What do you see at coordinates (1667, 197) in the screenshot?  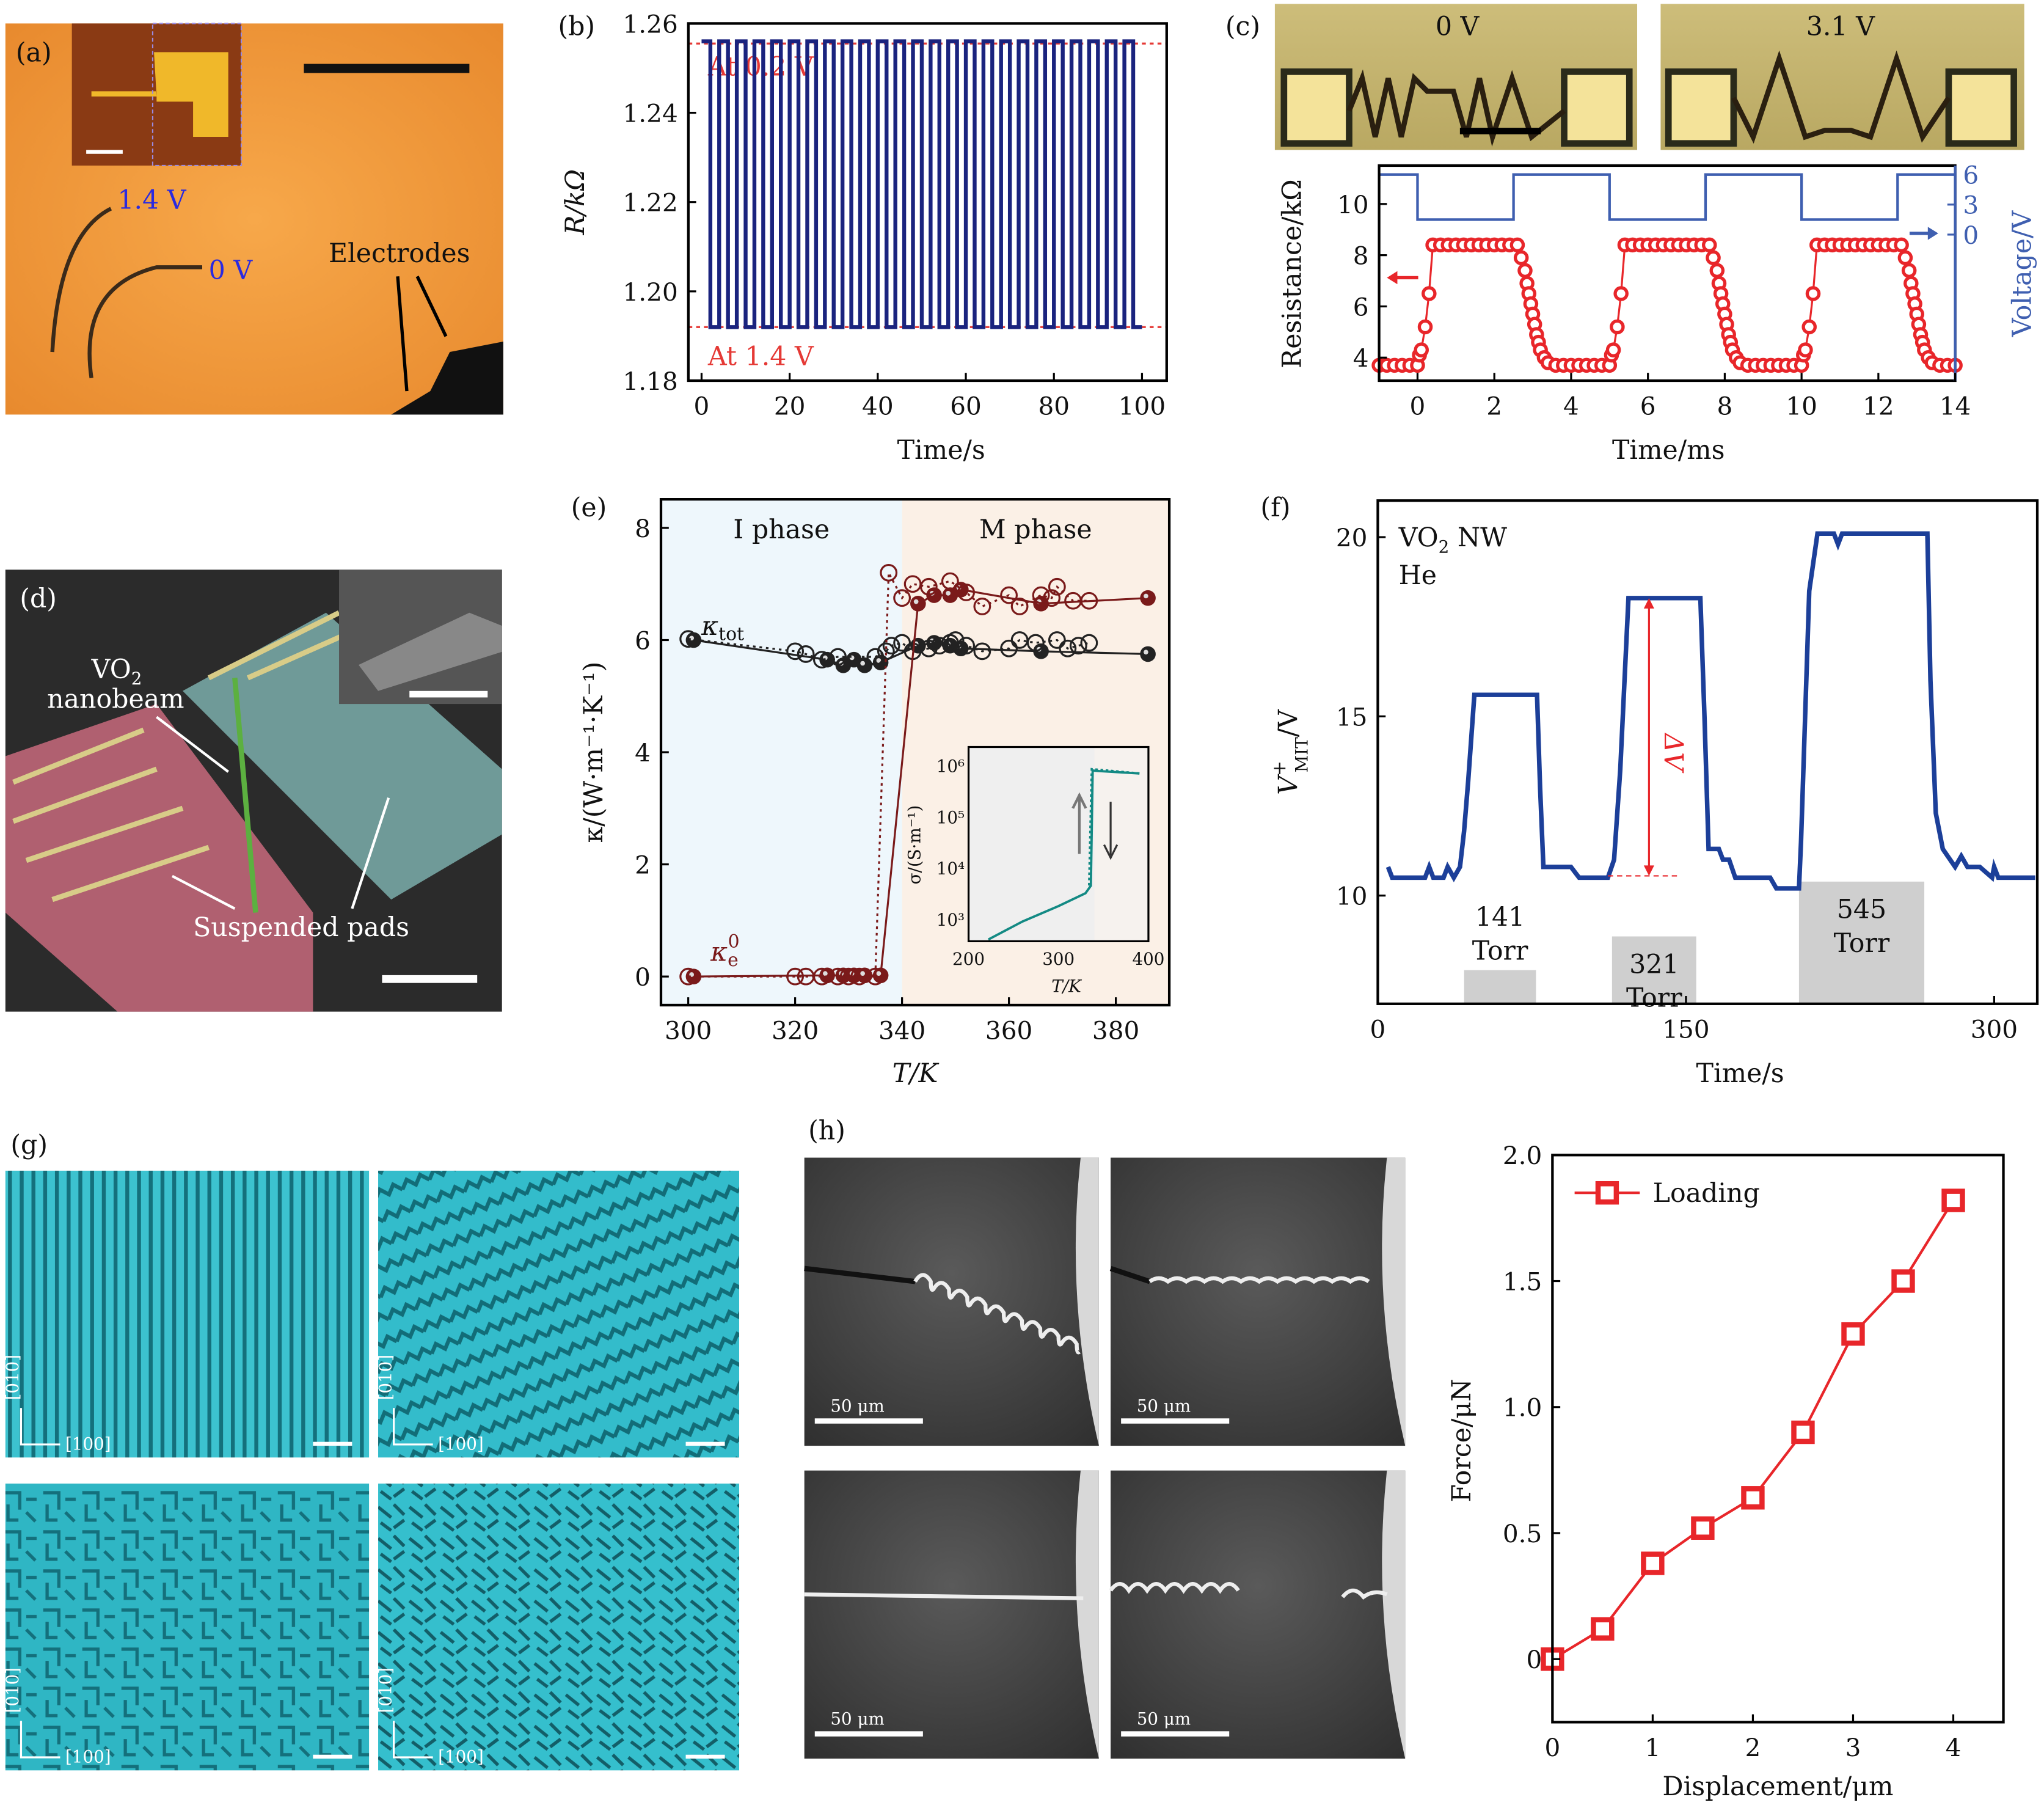 I see `voltage-series-line` at bounding box center [1667, 197].